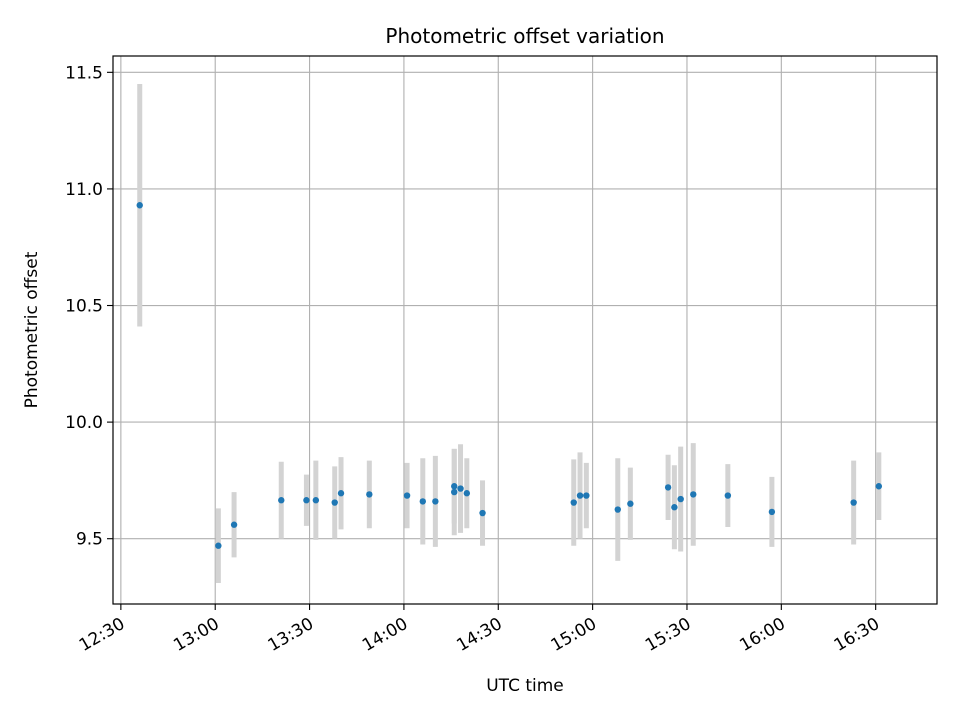  Describe the element at coordinates (524, 36) in the screenshot. I see `chart-title: Photometric offset variation` at that location.